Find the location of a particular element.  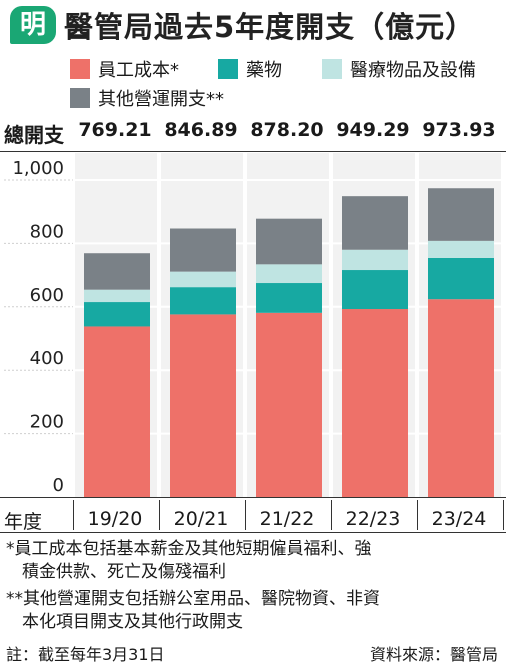

legend-label: 其他營運開支** is located at coordinates (161, 99).